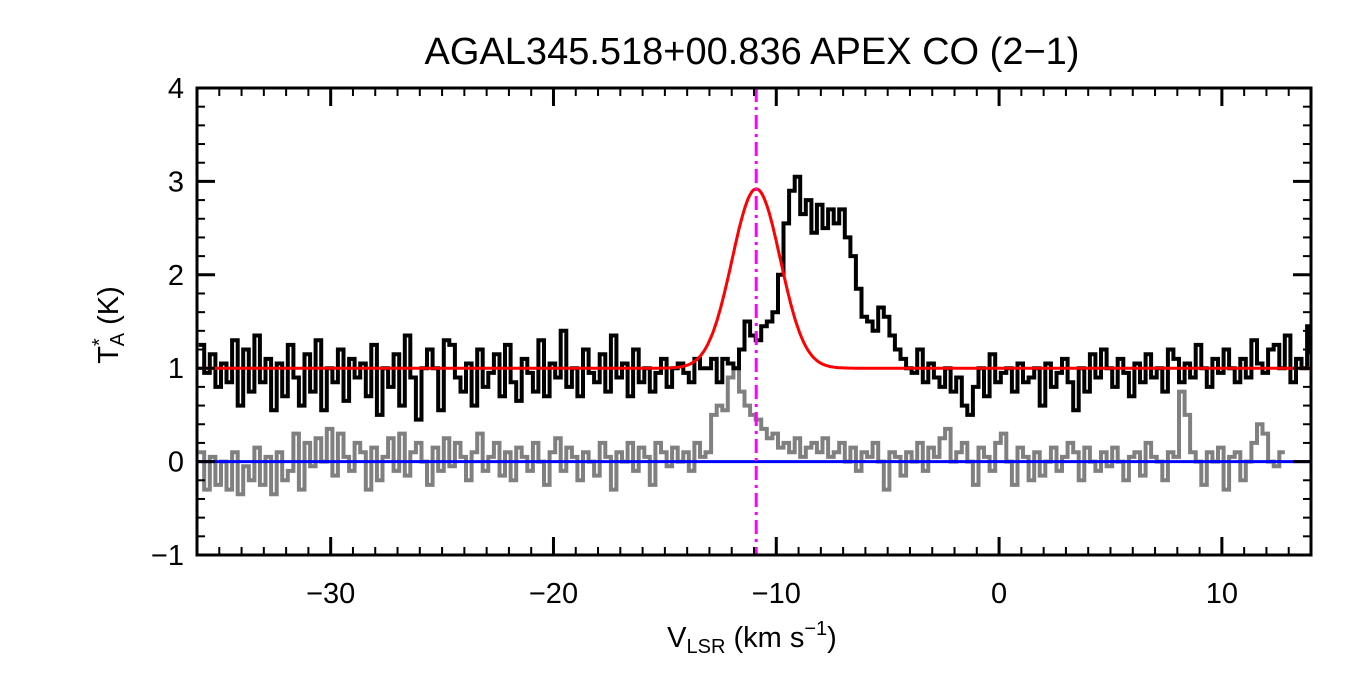 This screenshot has height=675, width=1350. I want to click on x-tick-label: 10, so click(1222, 594).